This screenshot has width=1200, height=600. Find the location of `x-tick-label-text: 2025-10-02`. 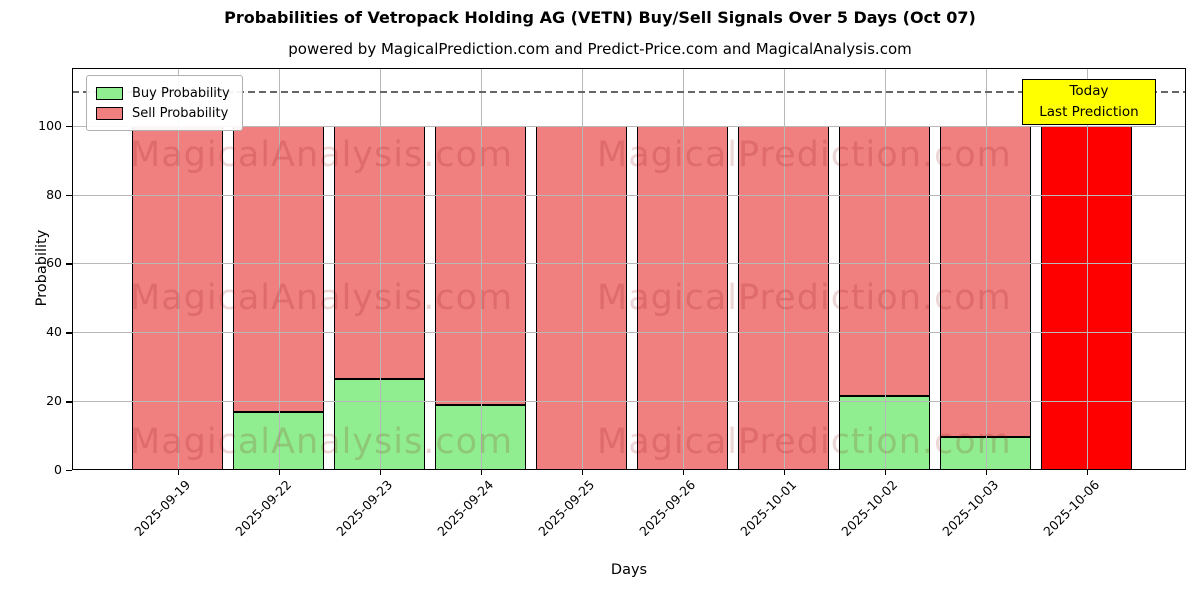

x-tick-label-text: 2025-10-02 is located at coordinates (869, 508).